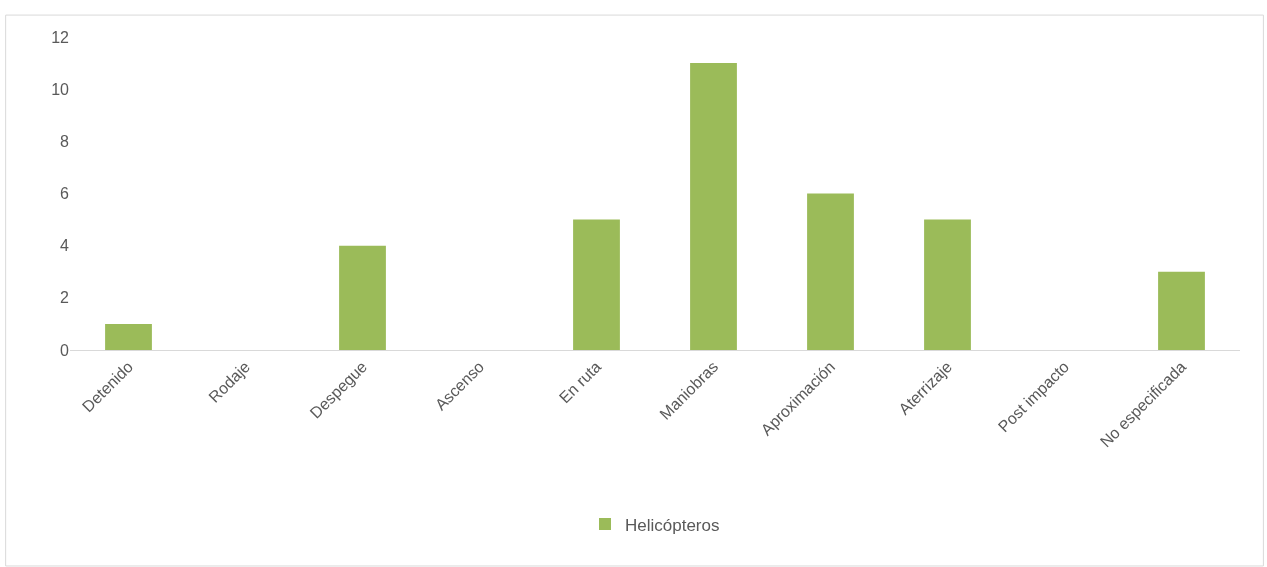 This screenshot has height=567, width=1267. Describe the element at coordinates (60, 37) in the screenshot. I see `y-tick-label: 12` at that location.